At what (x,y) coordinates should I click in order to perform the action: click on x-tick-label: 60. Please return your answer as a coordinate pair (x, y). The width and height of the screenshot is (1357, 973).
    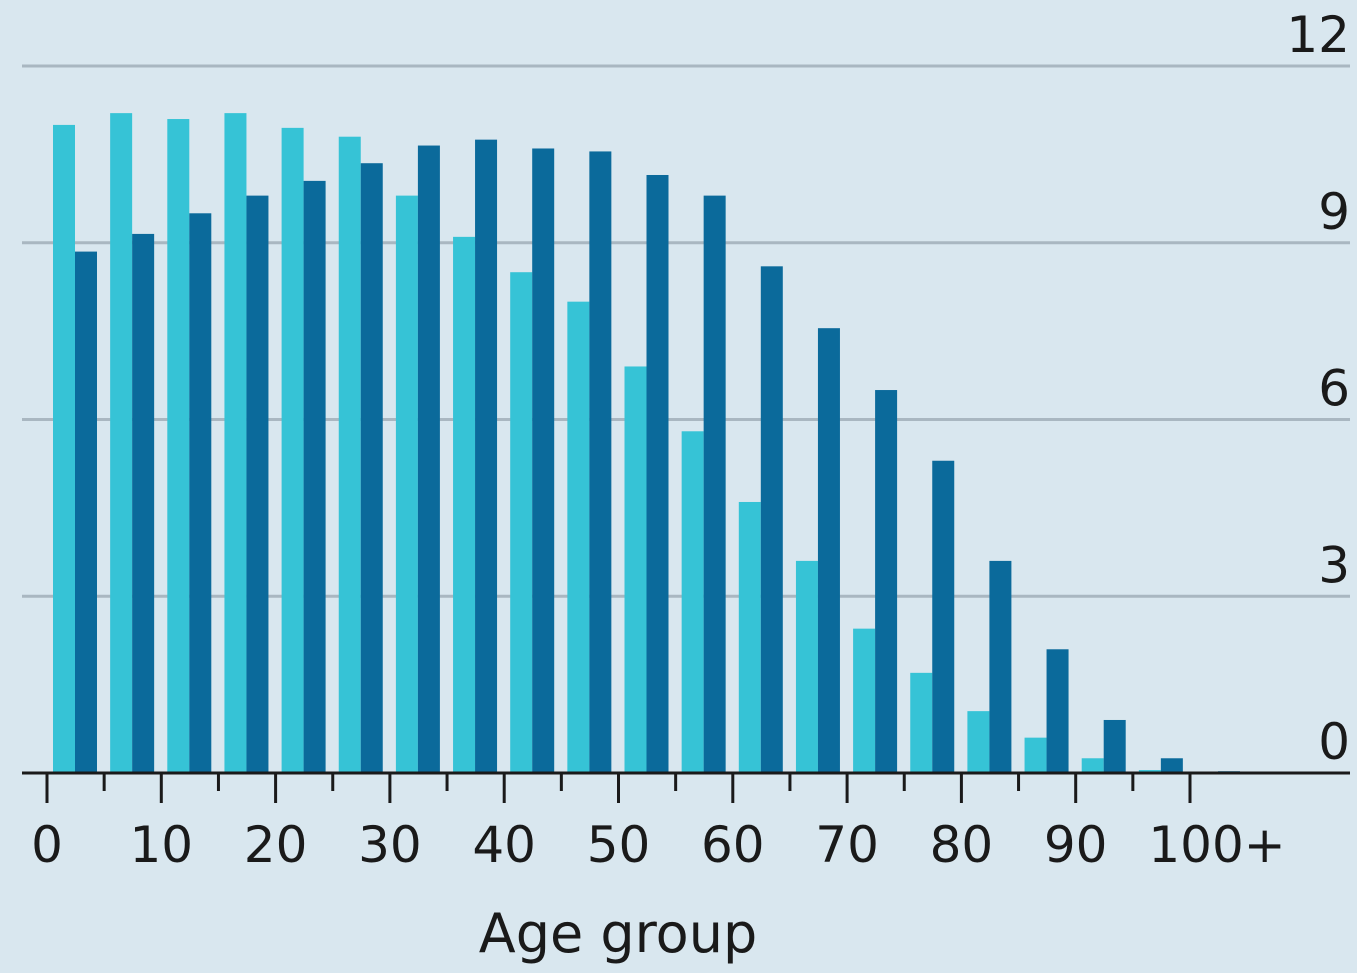
    Looking at the image, I should click on (733, 845).